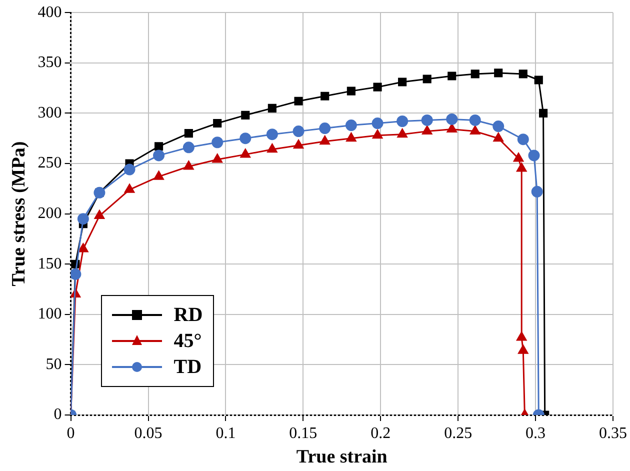 The width and height of the screenshot is (630, 471). Describe the element at coordinates (303, 433) in the screenshot. I see `x-tick-label: 0.15` at that location.